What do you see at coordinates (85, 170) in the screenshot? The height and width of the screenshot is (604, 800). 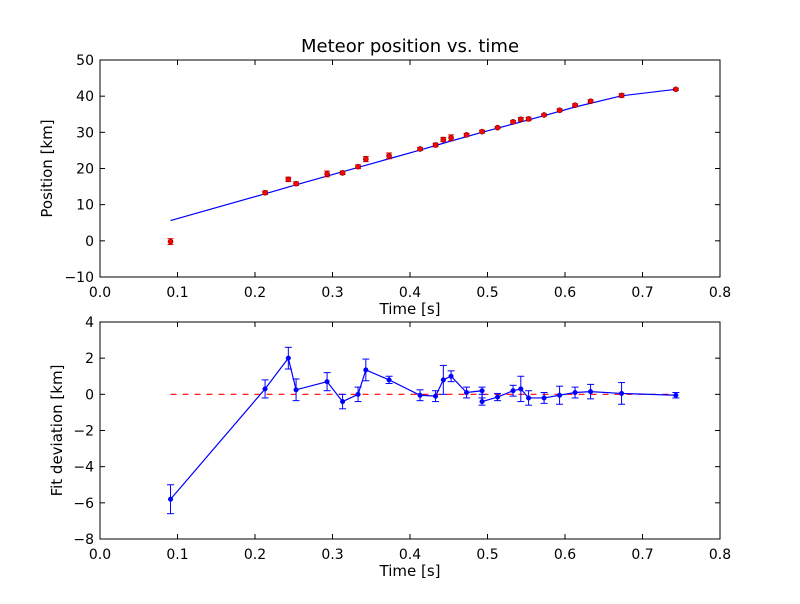 I see `position-plot-ytick-label: 20` at bounding box center [85, 170].